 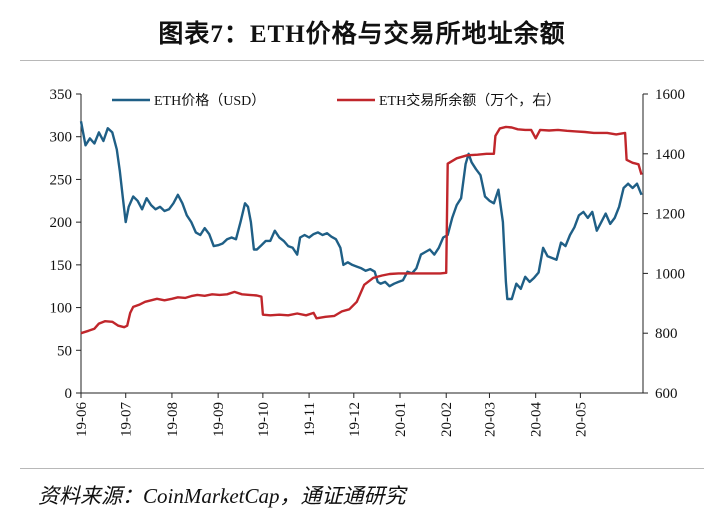 What do you see at coordinates (469, 100) in the screenshot?
I see `legend-label-2: ETH交易所余额（万个，右）` at bounding box center [469, 100].